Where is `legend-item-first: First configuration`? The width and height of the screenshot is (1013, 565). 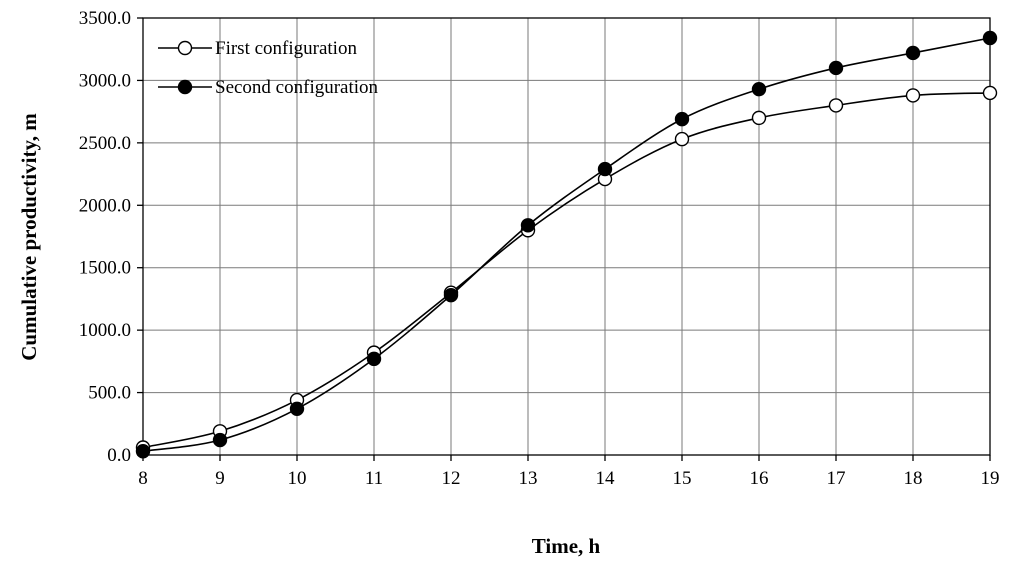 legend-item-first: First configuration is located at coordinates (257, 48).